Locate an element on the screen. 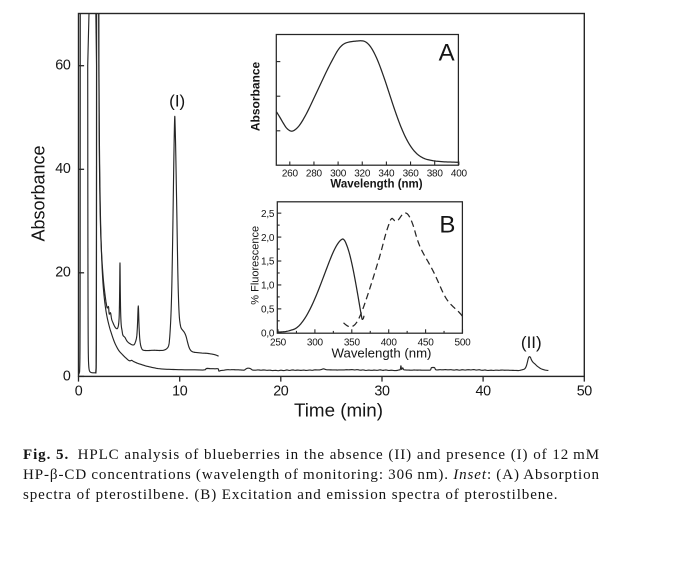 This screenshot has height=565, width=695. svg-text: 50 is located at coordinates (585, 391).